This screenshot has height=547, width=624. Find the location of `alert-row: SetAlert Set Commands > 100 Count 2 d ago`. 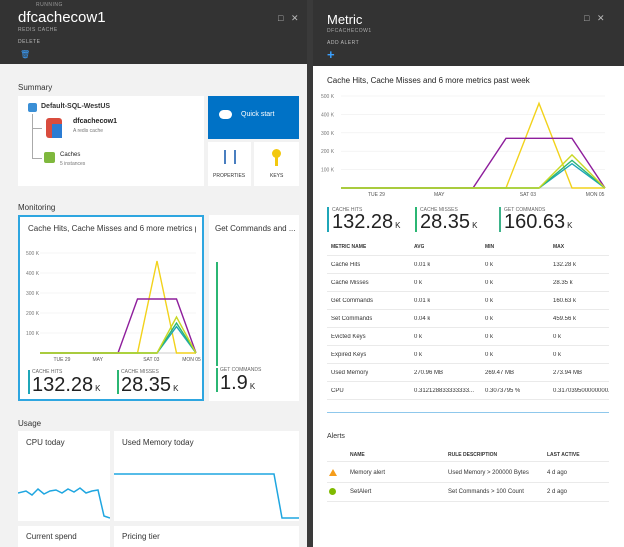

alert-row: SetAlert Set Commands > 100 Count 2 d ago is located at coordinates (468, 492).